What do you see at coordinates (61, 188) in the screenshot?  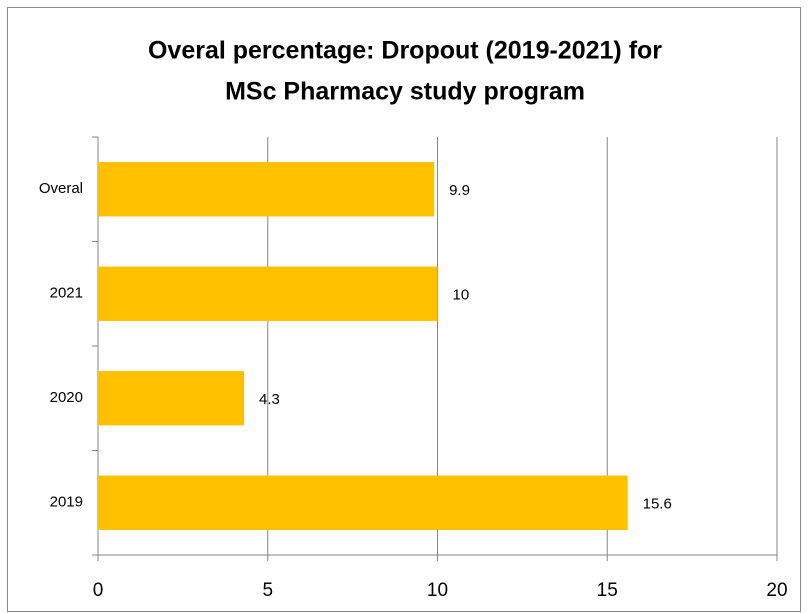 I see `y-tick-label: Overal` at bounding box center [61, 188].